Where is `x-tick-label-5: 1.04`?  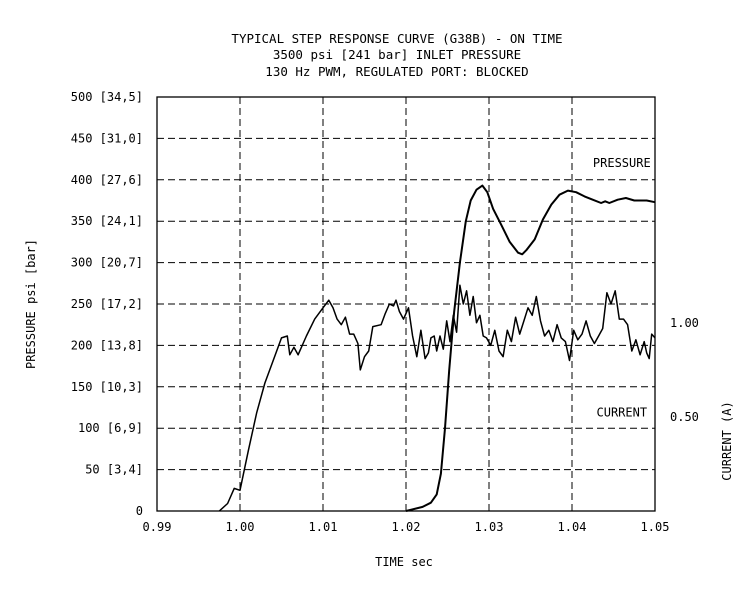 x-tick-label-5: 1.04 is located at coordinates (572, 527).